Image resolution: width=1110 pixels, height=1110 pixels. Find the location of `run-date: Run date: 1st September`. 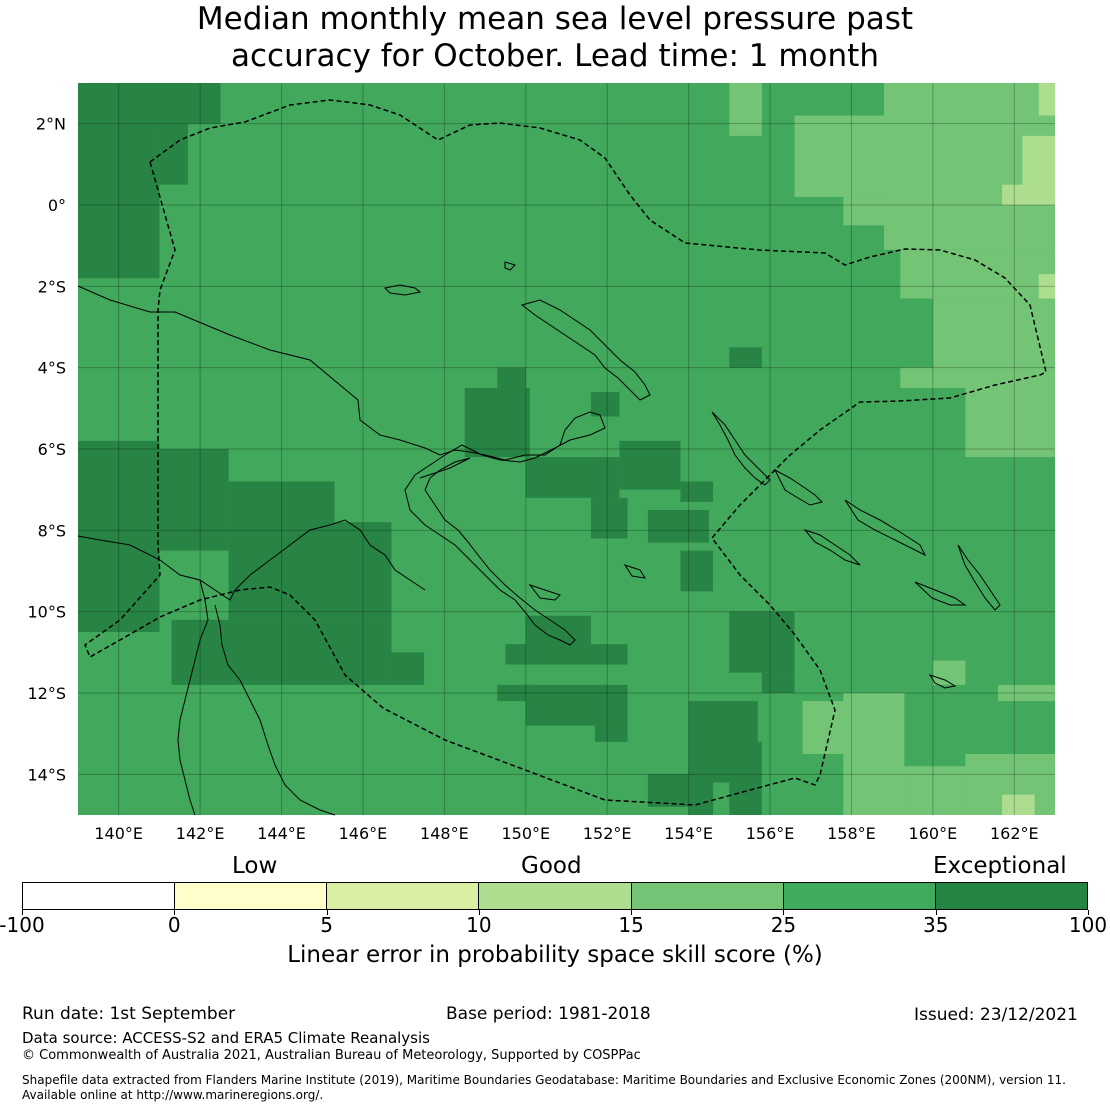

run-date: Run date: 1st September is located at coordinates (129, 1014).